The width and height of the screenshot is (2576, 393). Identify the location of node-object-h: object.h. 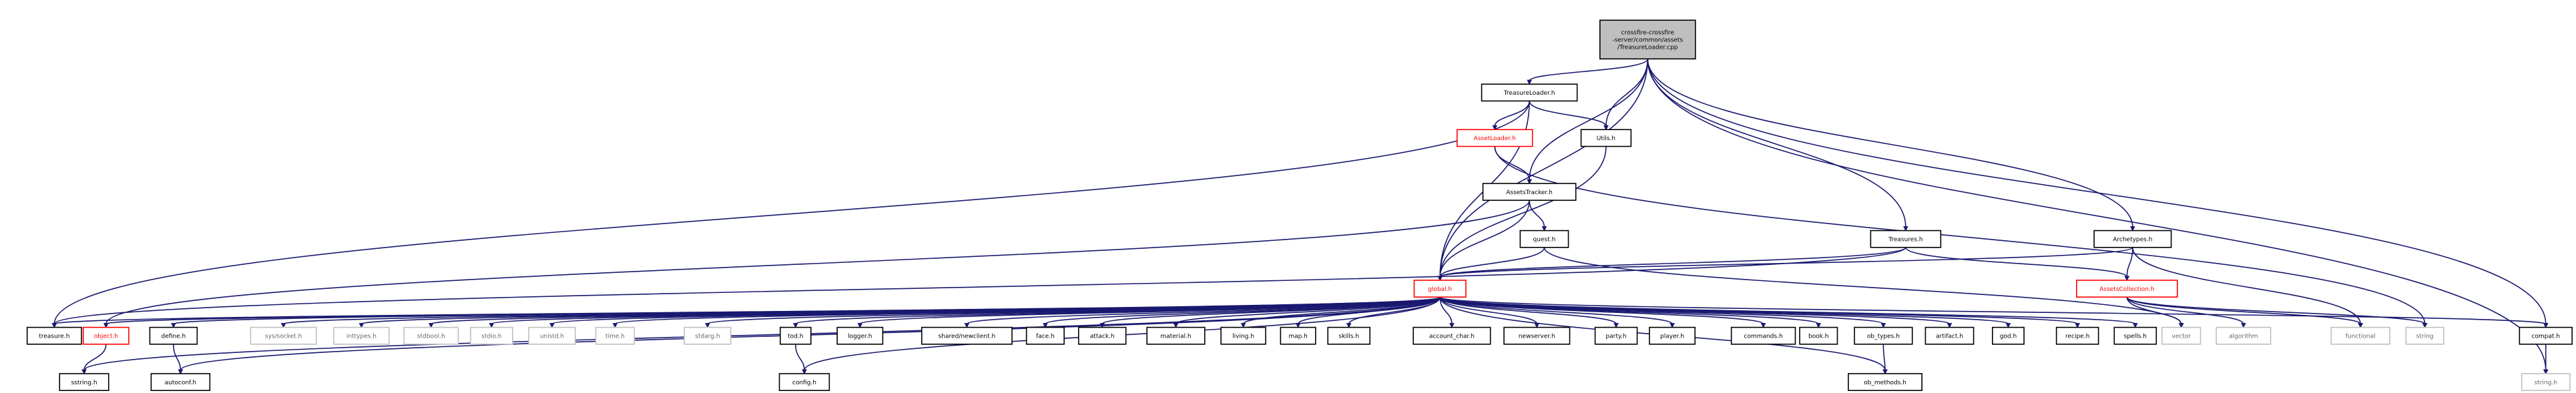
(106, 335).